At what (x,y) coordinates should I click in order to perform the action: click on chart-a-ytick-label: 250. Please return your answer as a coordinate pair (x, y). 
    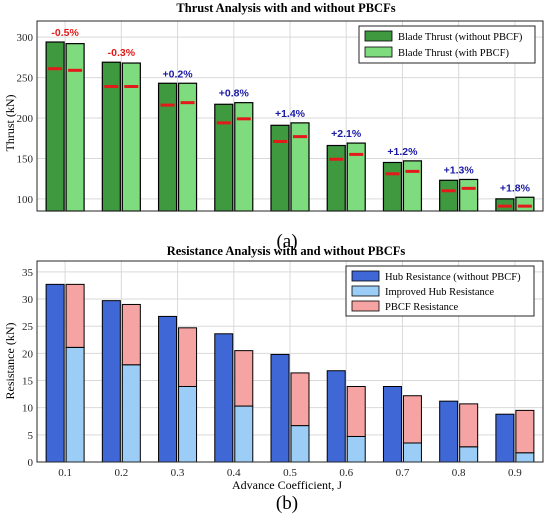
    Looking at the image, I should click on (25, 79).